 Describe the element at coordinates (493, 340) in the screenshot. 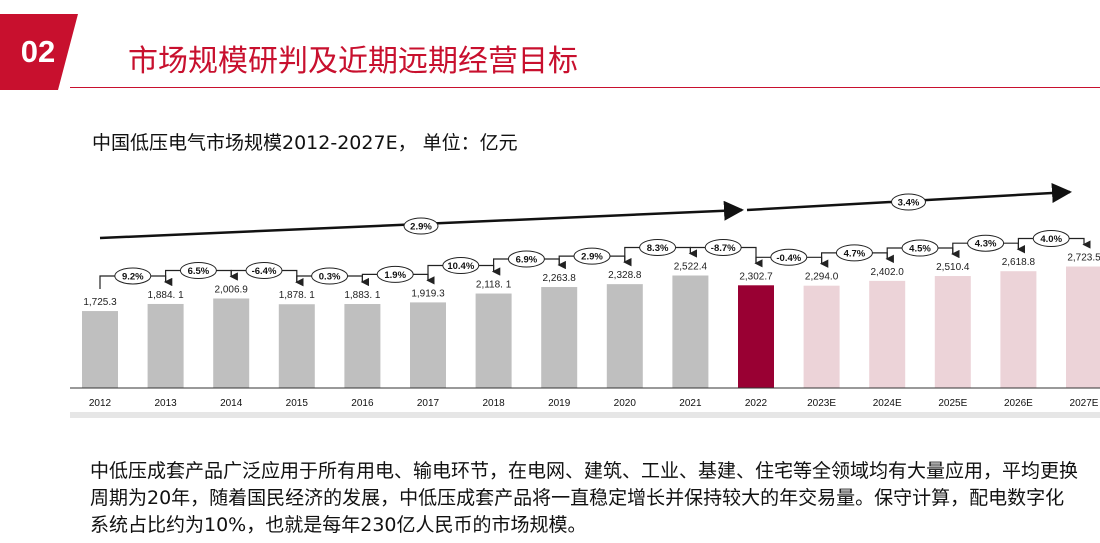

I see `bar-2018` at that location.